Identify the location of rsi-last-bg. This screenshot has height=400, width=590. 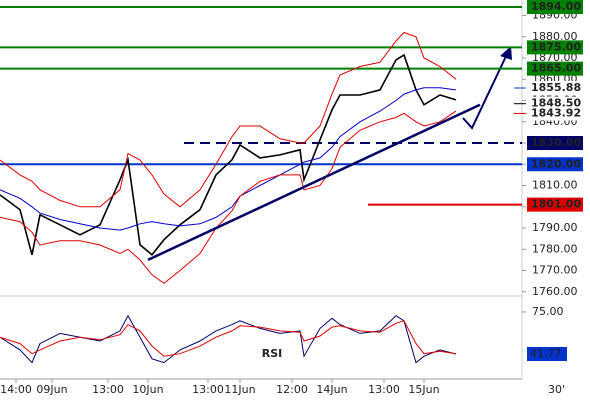
(547, 353).